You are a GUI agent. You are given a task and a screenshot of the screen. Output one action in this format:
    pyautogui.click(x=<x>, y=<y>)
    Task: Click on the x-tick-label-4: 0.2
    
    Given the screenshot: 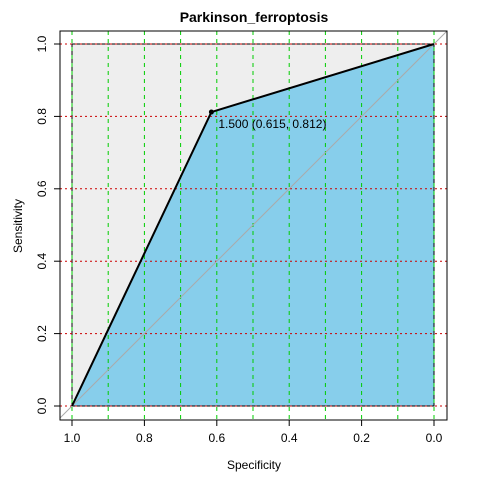 What is the action you would take?
    pyautogui.click(x=361, y=438)
    